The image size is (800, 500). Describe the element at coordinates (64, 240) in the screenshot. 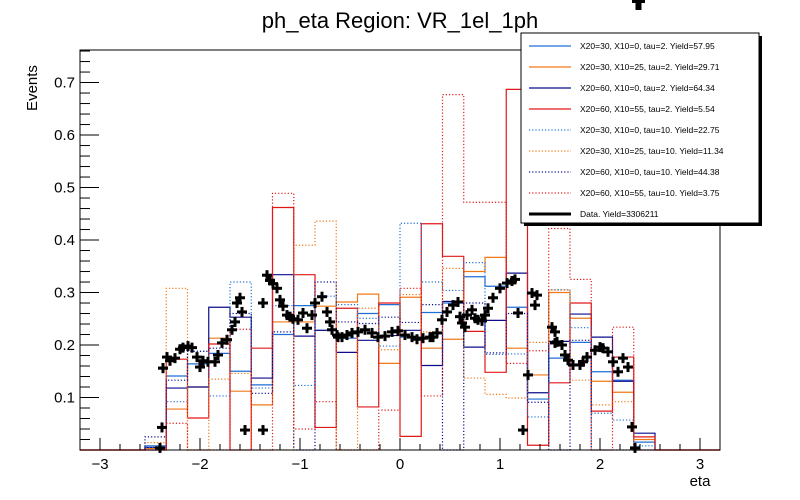

I see `y-tick-label: 0.4` at that location.